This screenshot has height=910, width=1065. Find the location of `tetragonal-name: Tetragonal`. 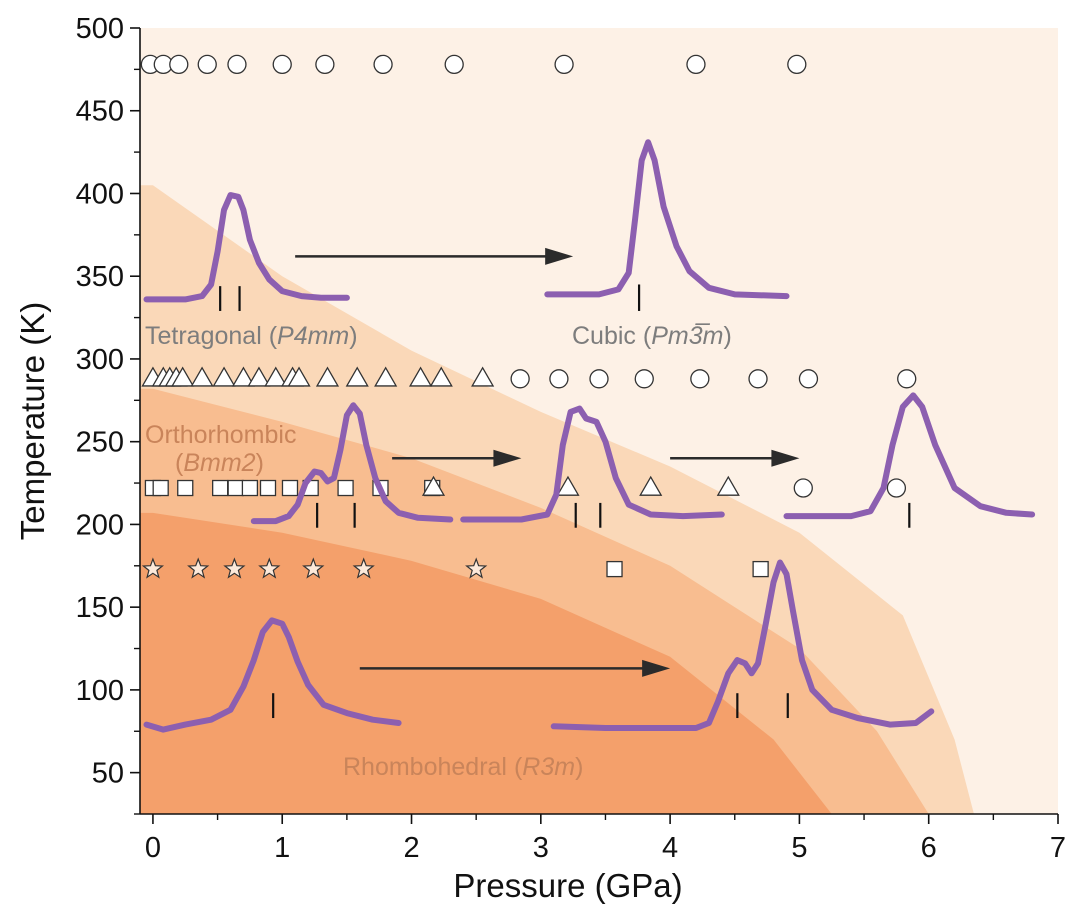

tetragonal-name: Tetragonal is located at coordinates (207, 336).